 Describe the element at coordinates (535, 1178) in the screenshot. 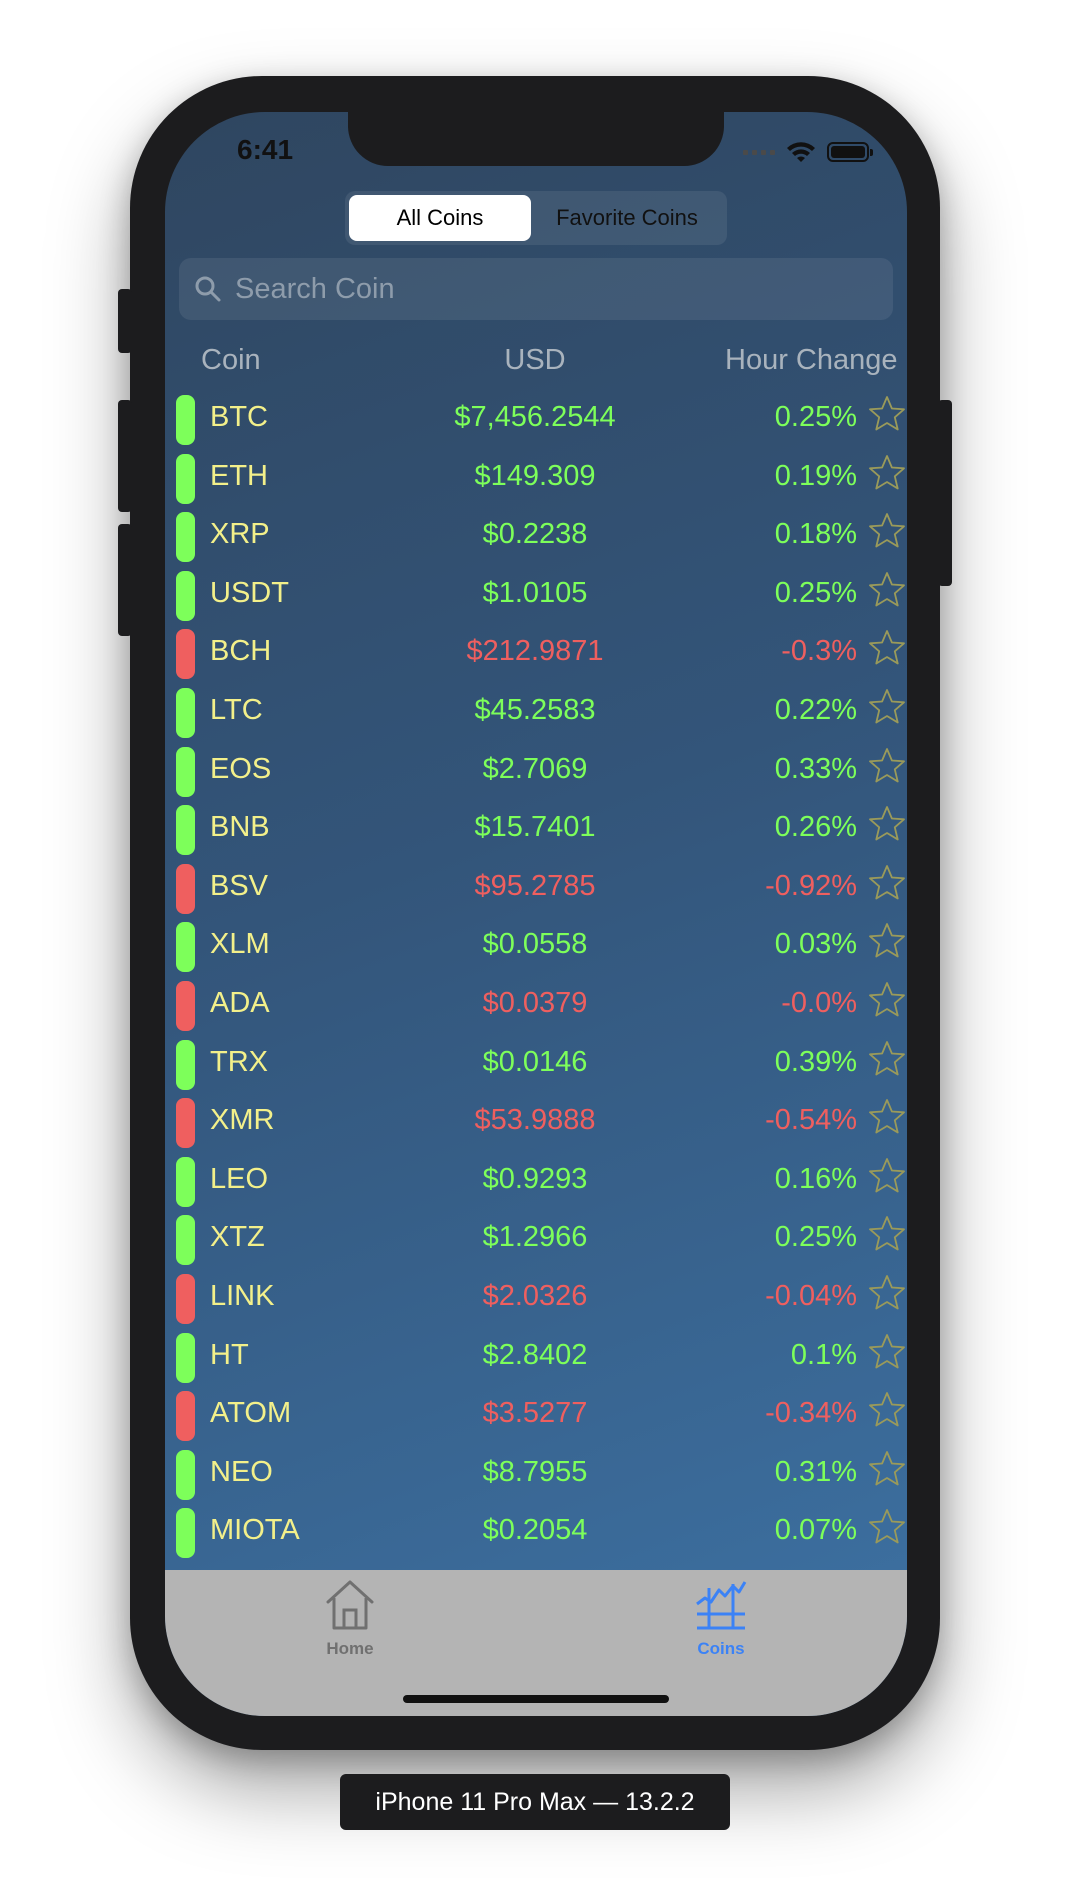

I see `coin-price: $0.9293` at that location.